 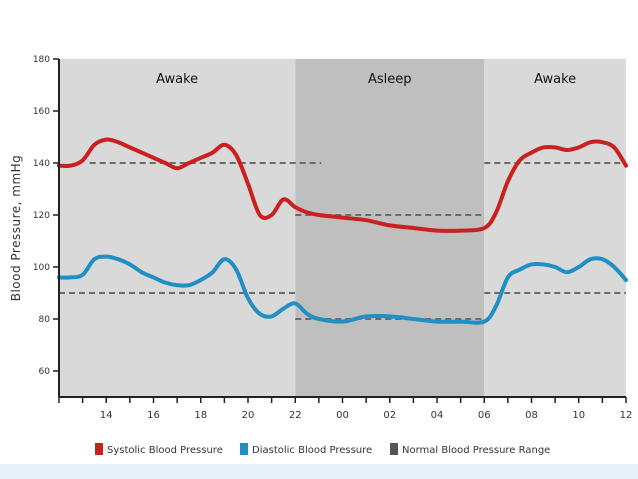 I want to click on y-tick-label-6: 180, so click(x=41, y=60).